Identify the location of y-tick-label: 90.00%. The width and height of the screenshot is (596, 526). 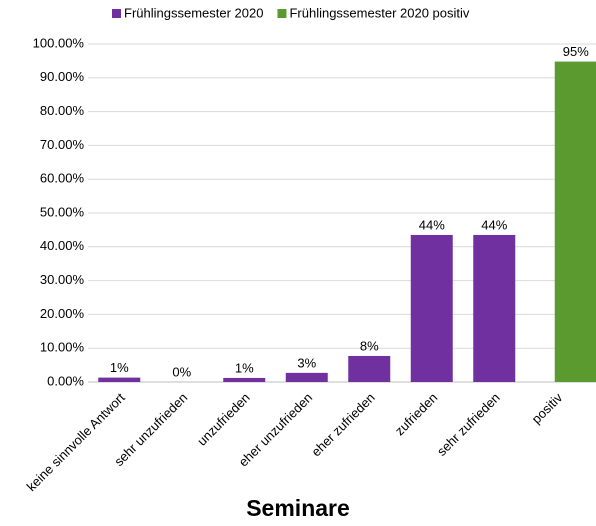
(62, 76).